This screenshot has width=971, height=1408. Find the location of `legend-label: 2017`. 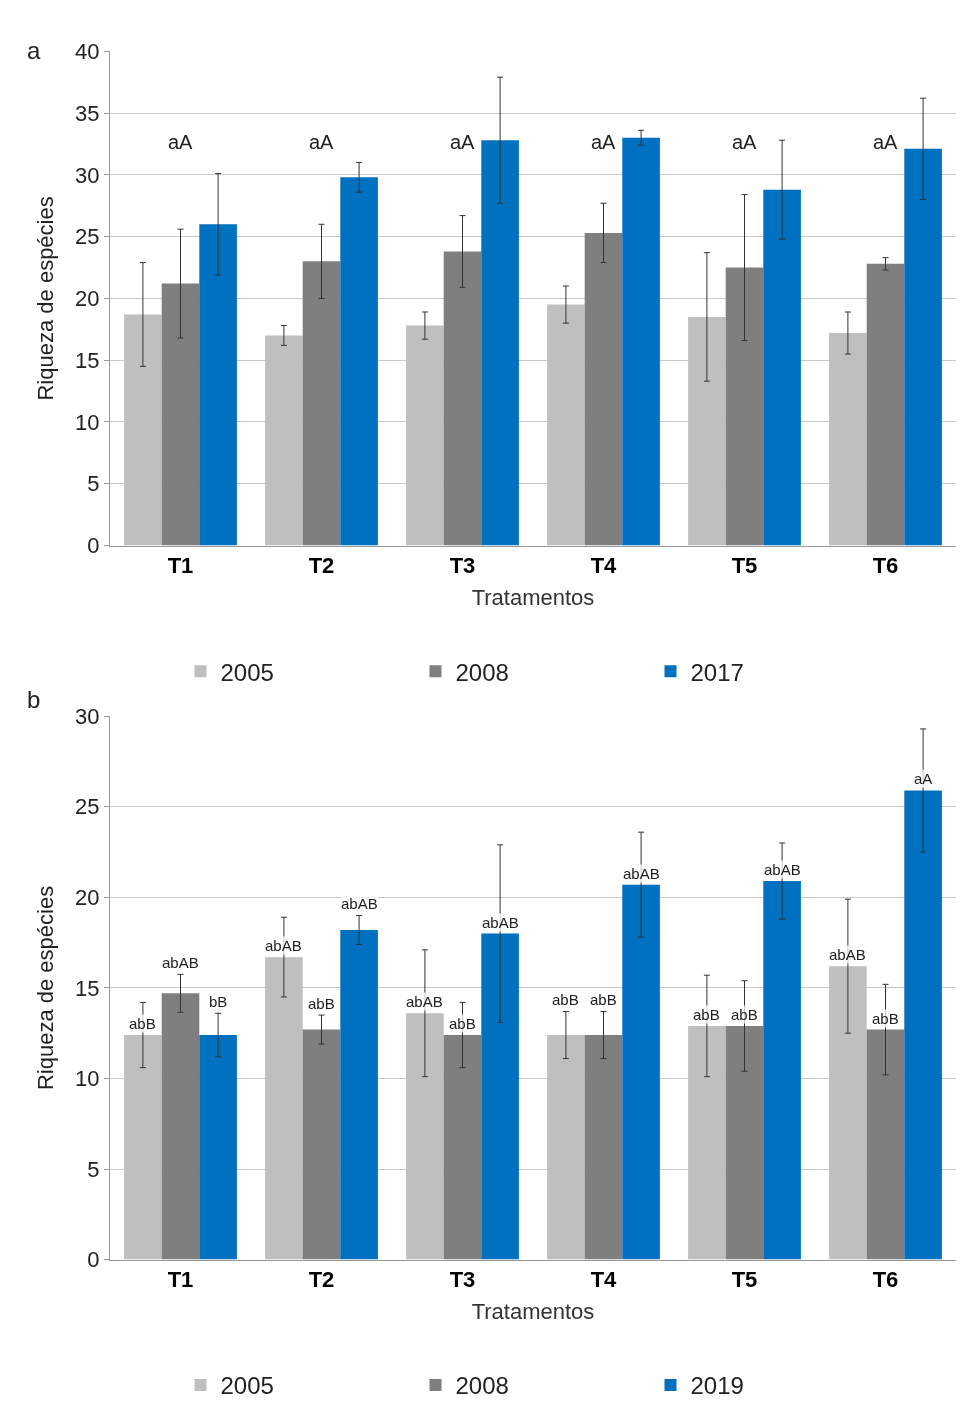

legend-label: 2017 is located at coordinates (717, 672).